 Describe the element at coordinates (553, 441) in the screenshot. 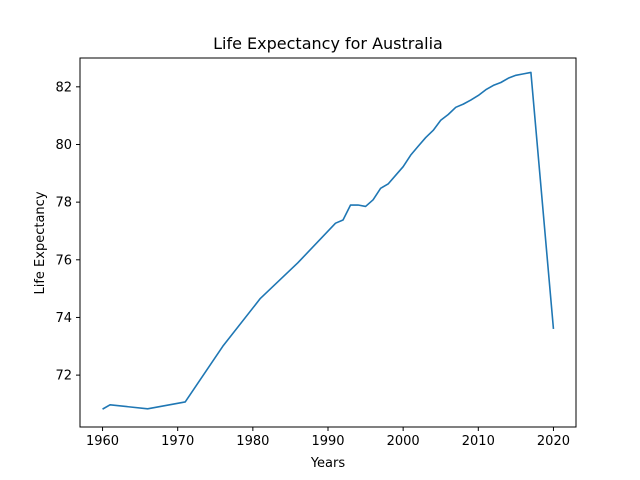

I see `x-tick-label: 2020` at that location.